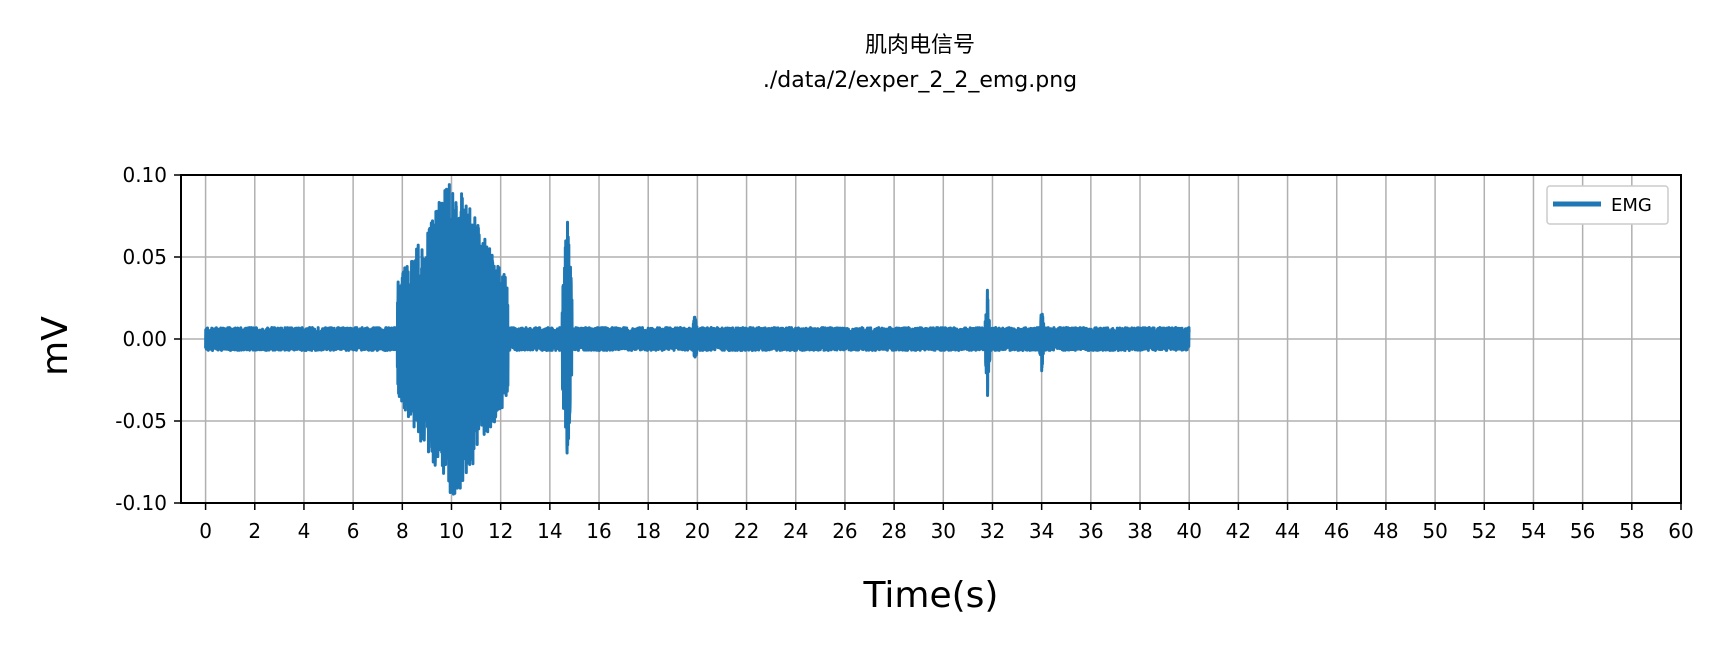  What do you see at coordinates (1090, 531) in the screenshot?
I see `x-tick-label: 36` at bounding box center [1090, 531].